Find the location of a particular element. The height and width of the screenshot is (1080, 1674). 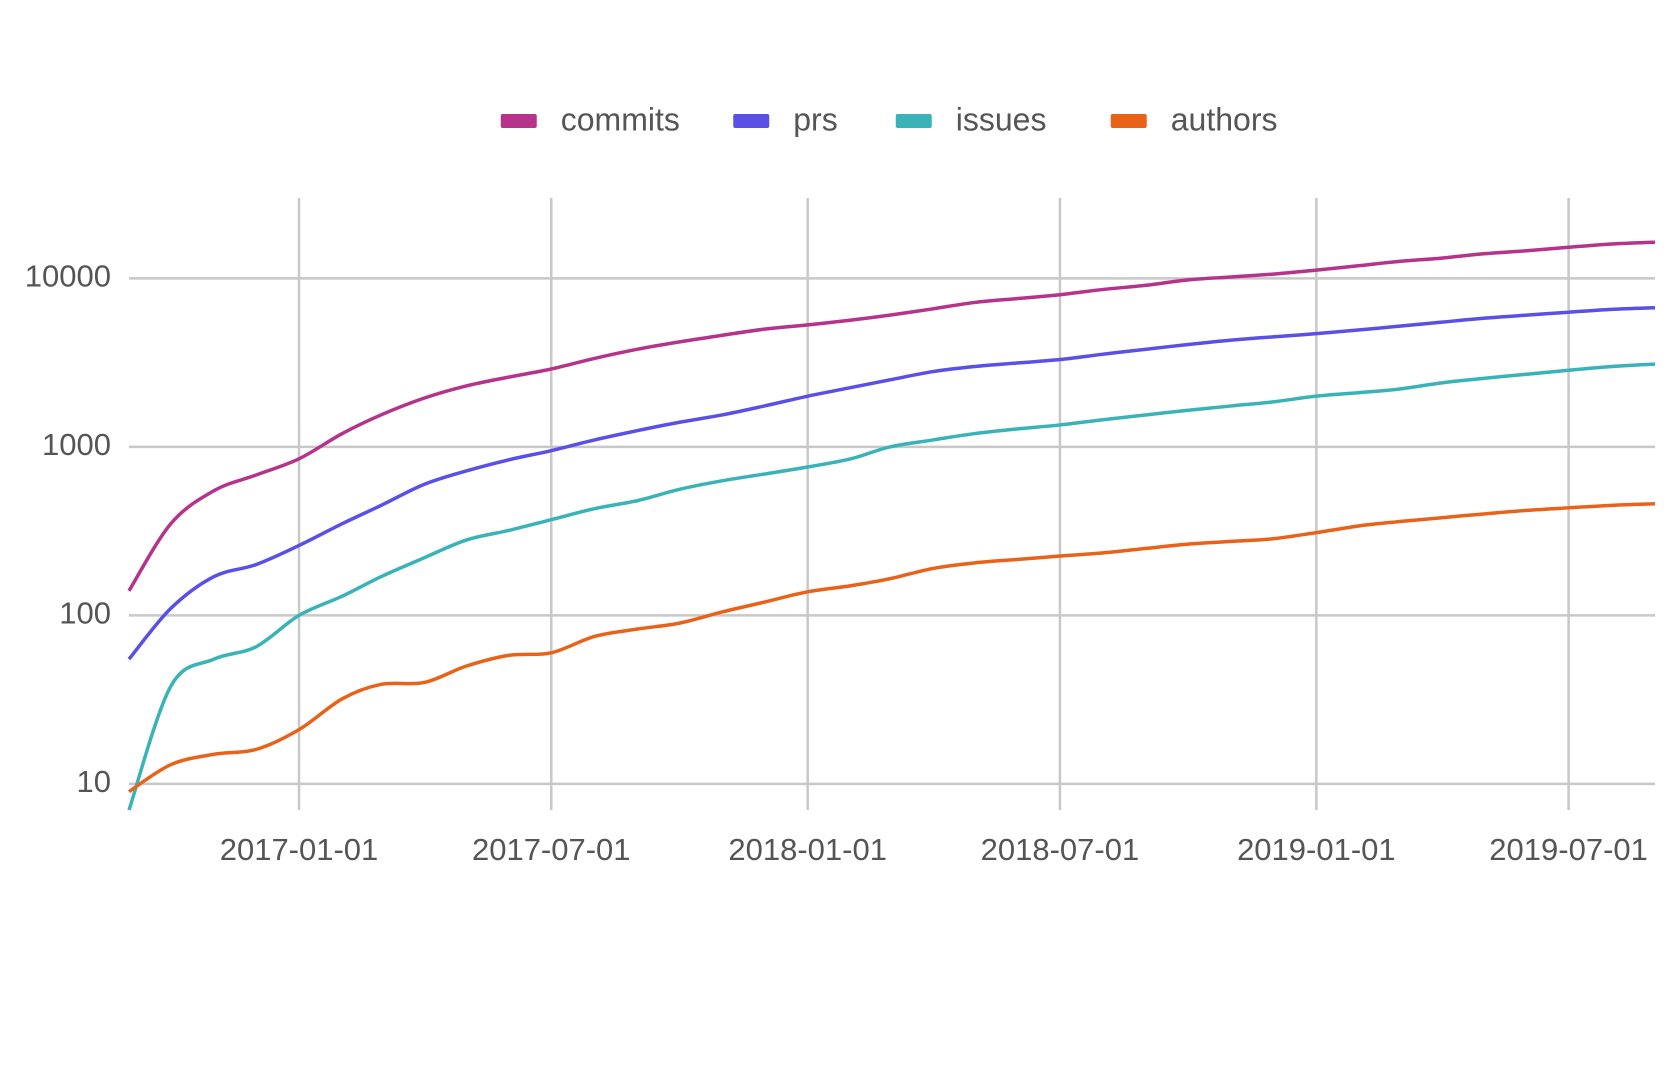

y-tick-label: 100 is located at coordinates (85, 613).